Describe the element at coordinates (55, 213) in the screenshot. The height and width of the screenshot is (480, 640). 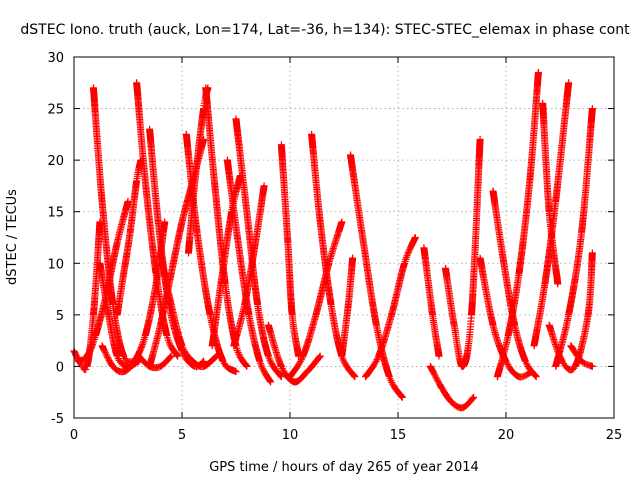
I see `y-tick-label: 15` at that location.